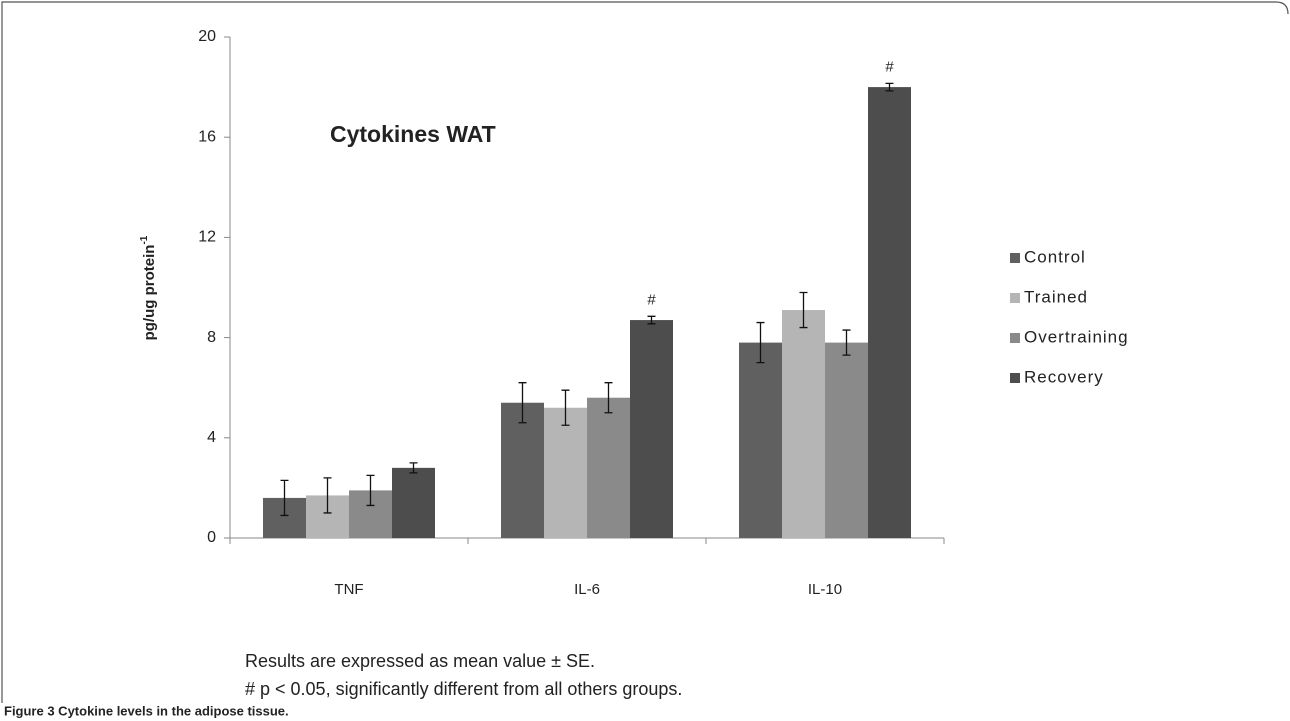  I want to click on x-tick-label: IL-10, so click(825, 589).